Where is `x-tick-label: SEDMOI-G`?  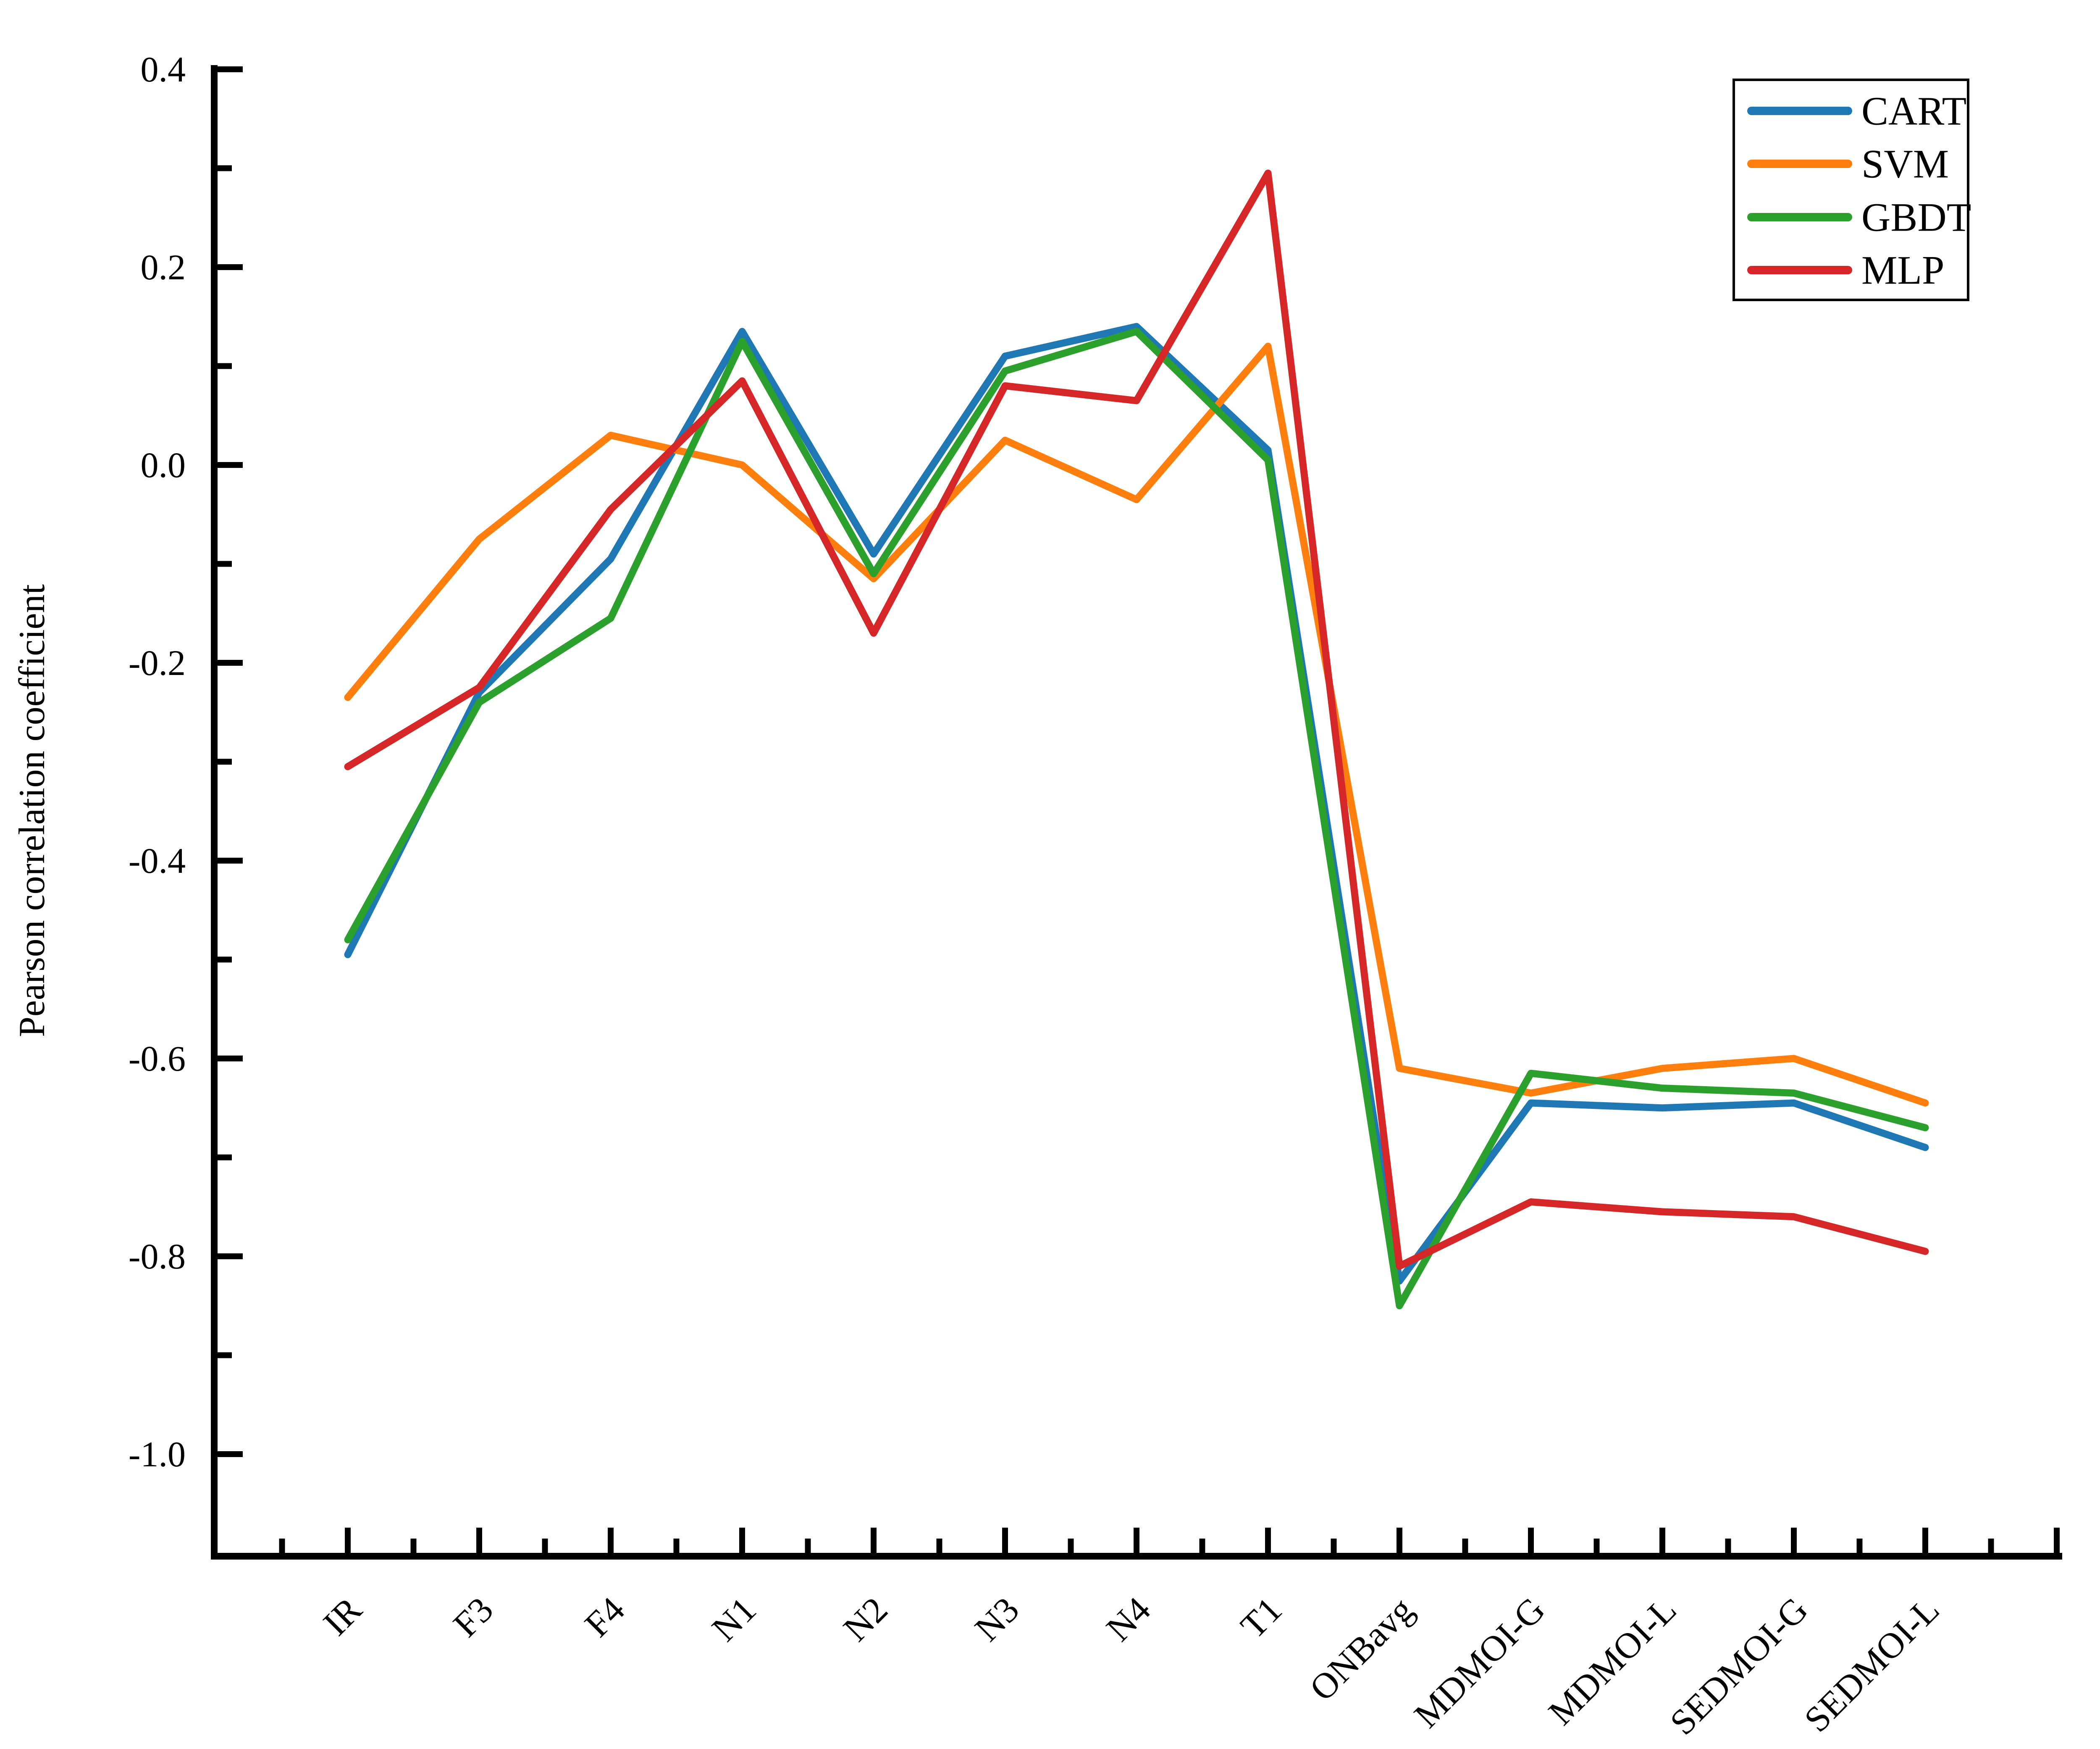 x-tick-label: SEDMOI-G is located at coordinates (1738, 1666).